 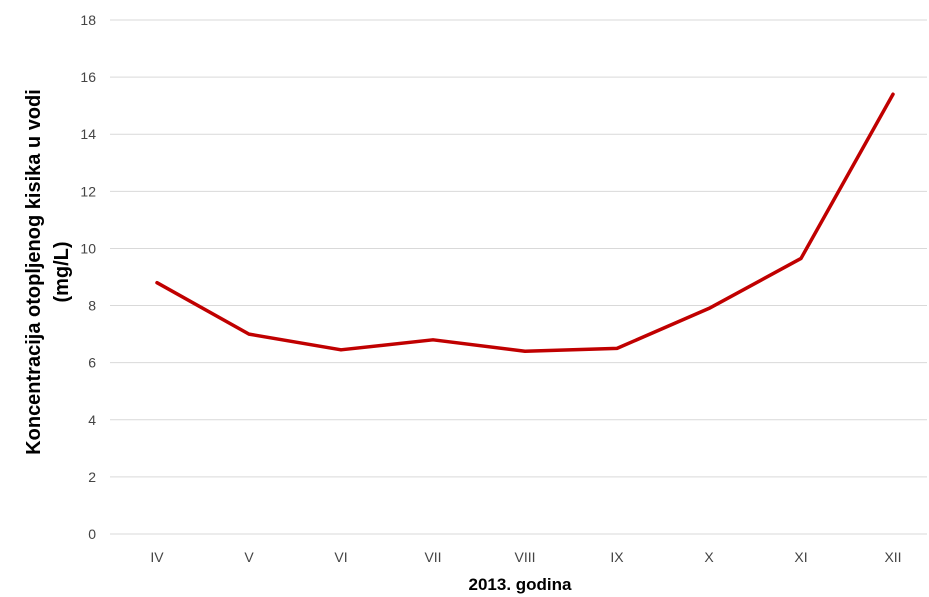 I want to click on x-tick-label: VI, so click(x=340, y=557).